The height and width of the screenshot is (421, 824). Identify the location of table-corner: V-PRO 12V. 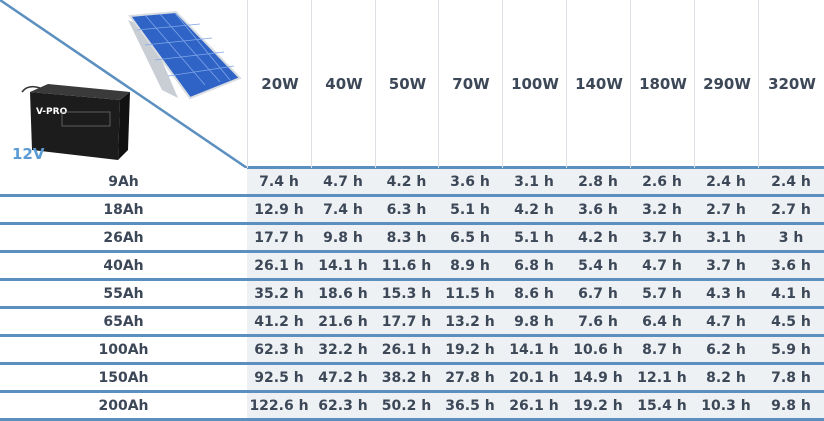
(124, 85).